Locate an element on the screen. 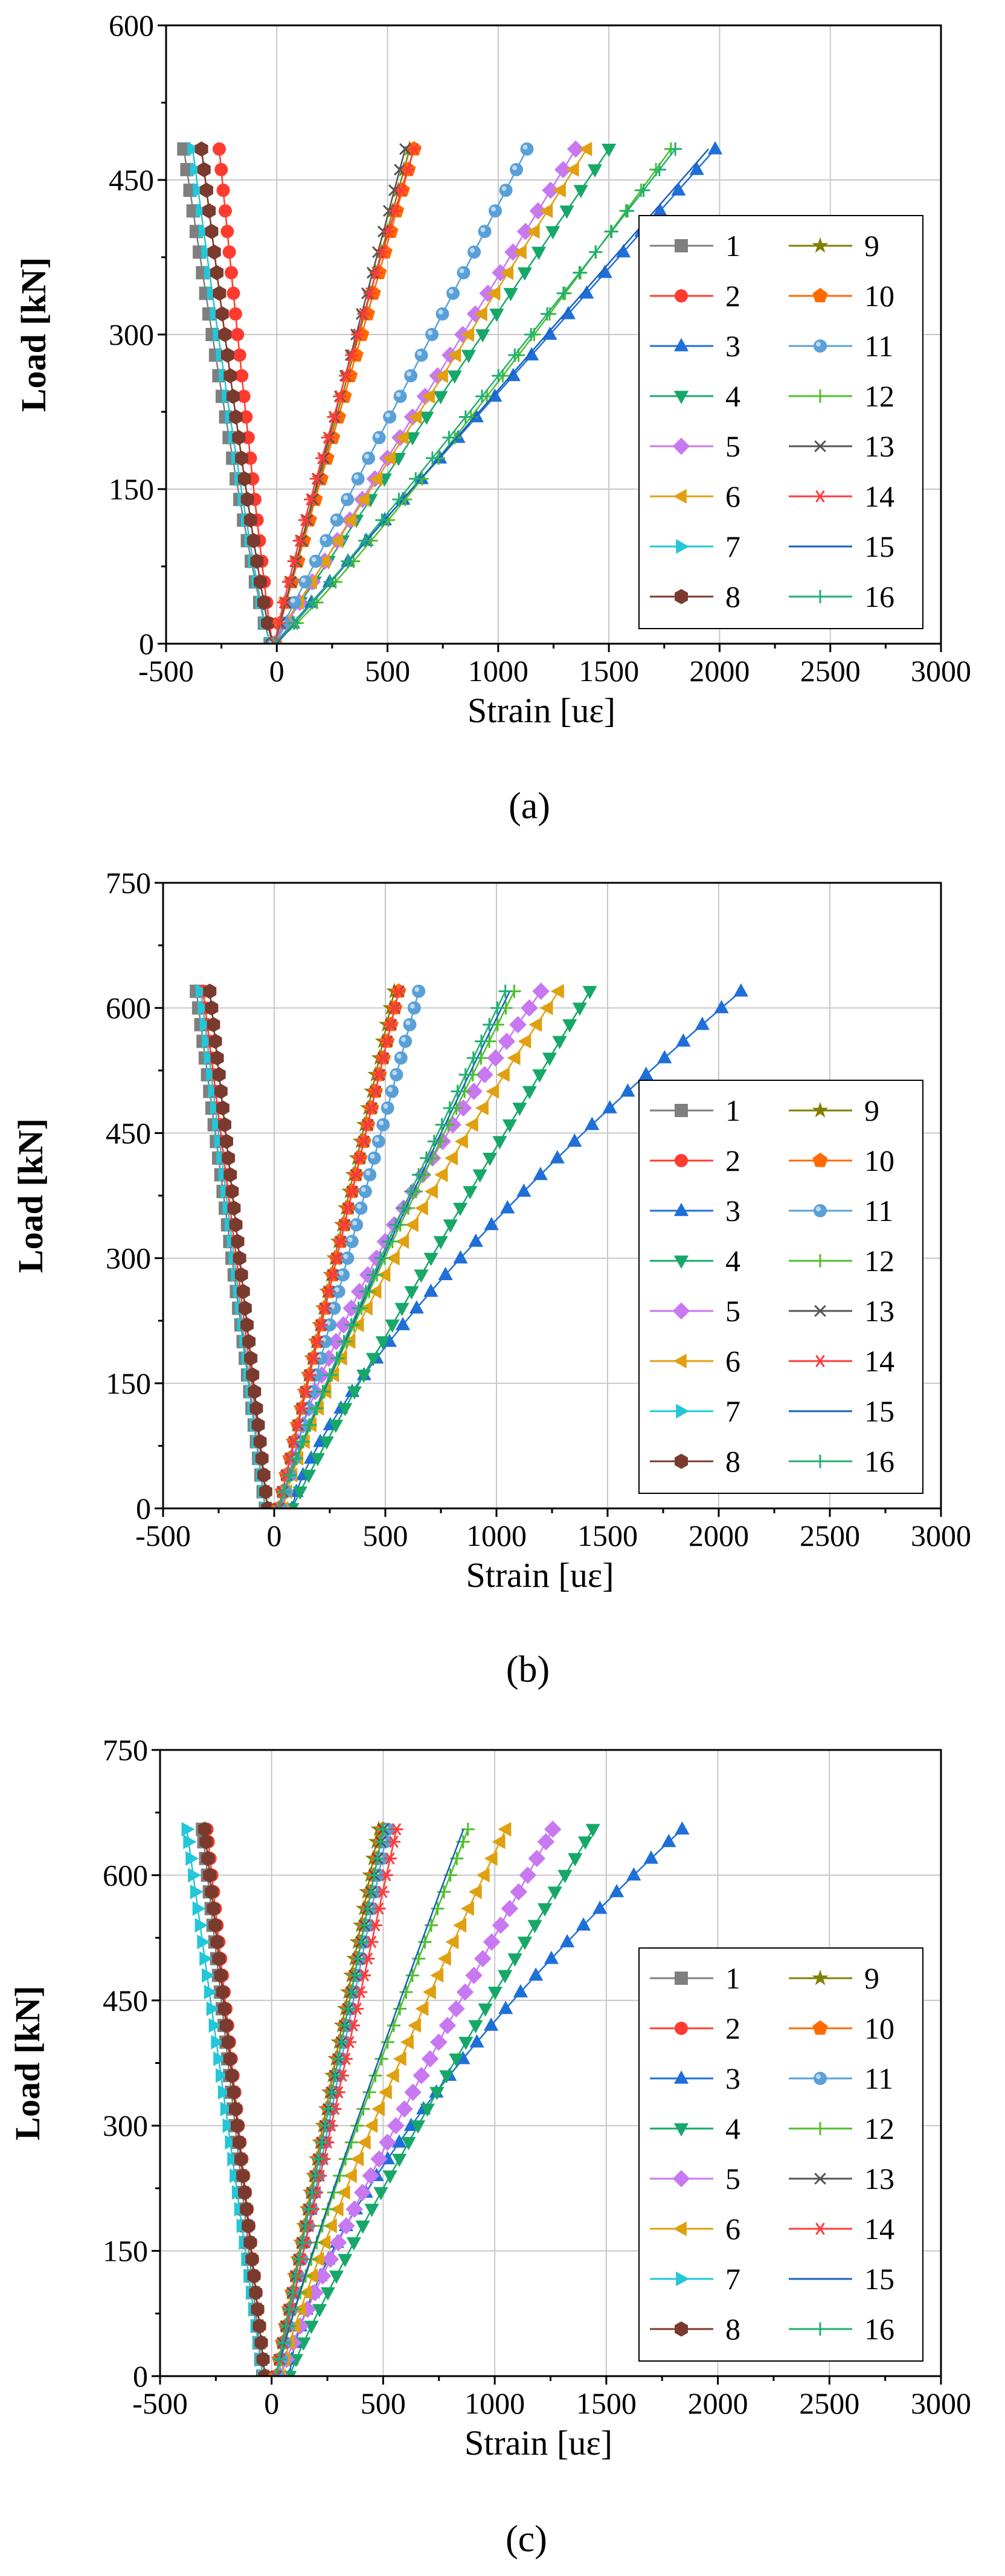 This screenshot has height=2576, width=1005. legend-label: 7 is located at coordinates (732, 2279).